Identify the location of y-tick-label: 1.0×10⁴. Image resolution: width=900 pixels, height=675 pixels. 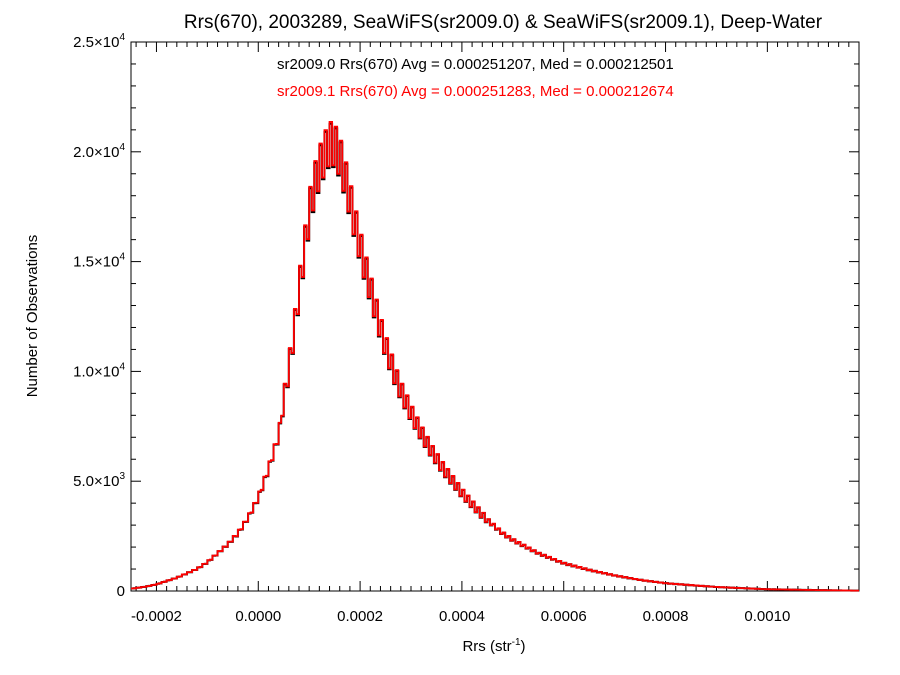
(99, 370).